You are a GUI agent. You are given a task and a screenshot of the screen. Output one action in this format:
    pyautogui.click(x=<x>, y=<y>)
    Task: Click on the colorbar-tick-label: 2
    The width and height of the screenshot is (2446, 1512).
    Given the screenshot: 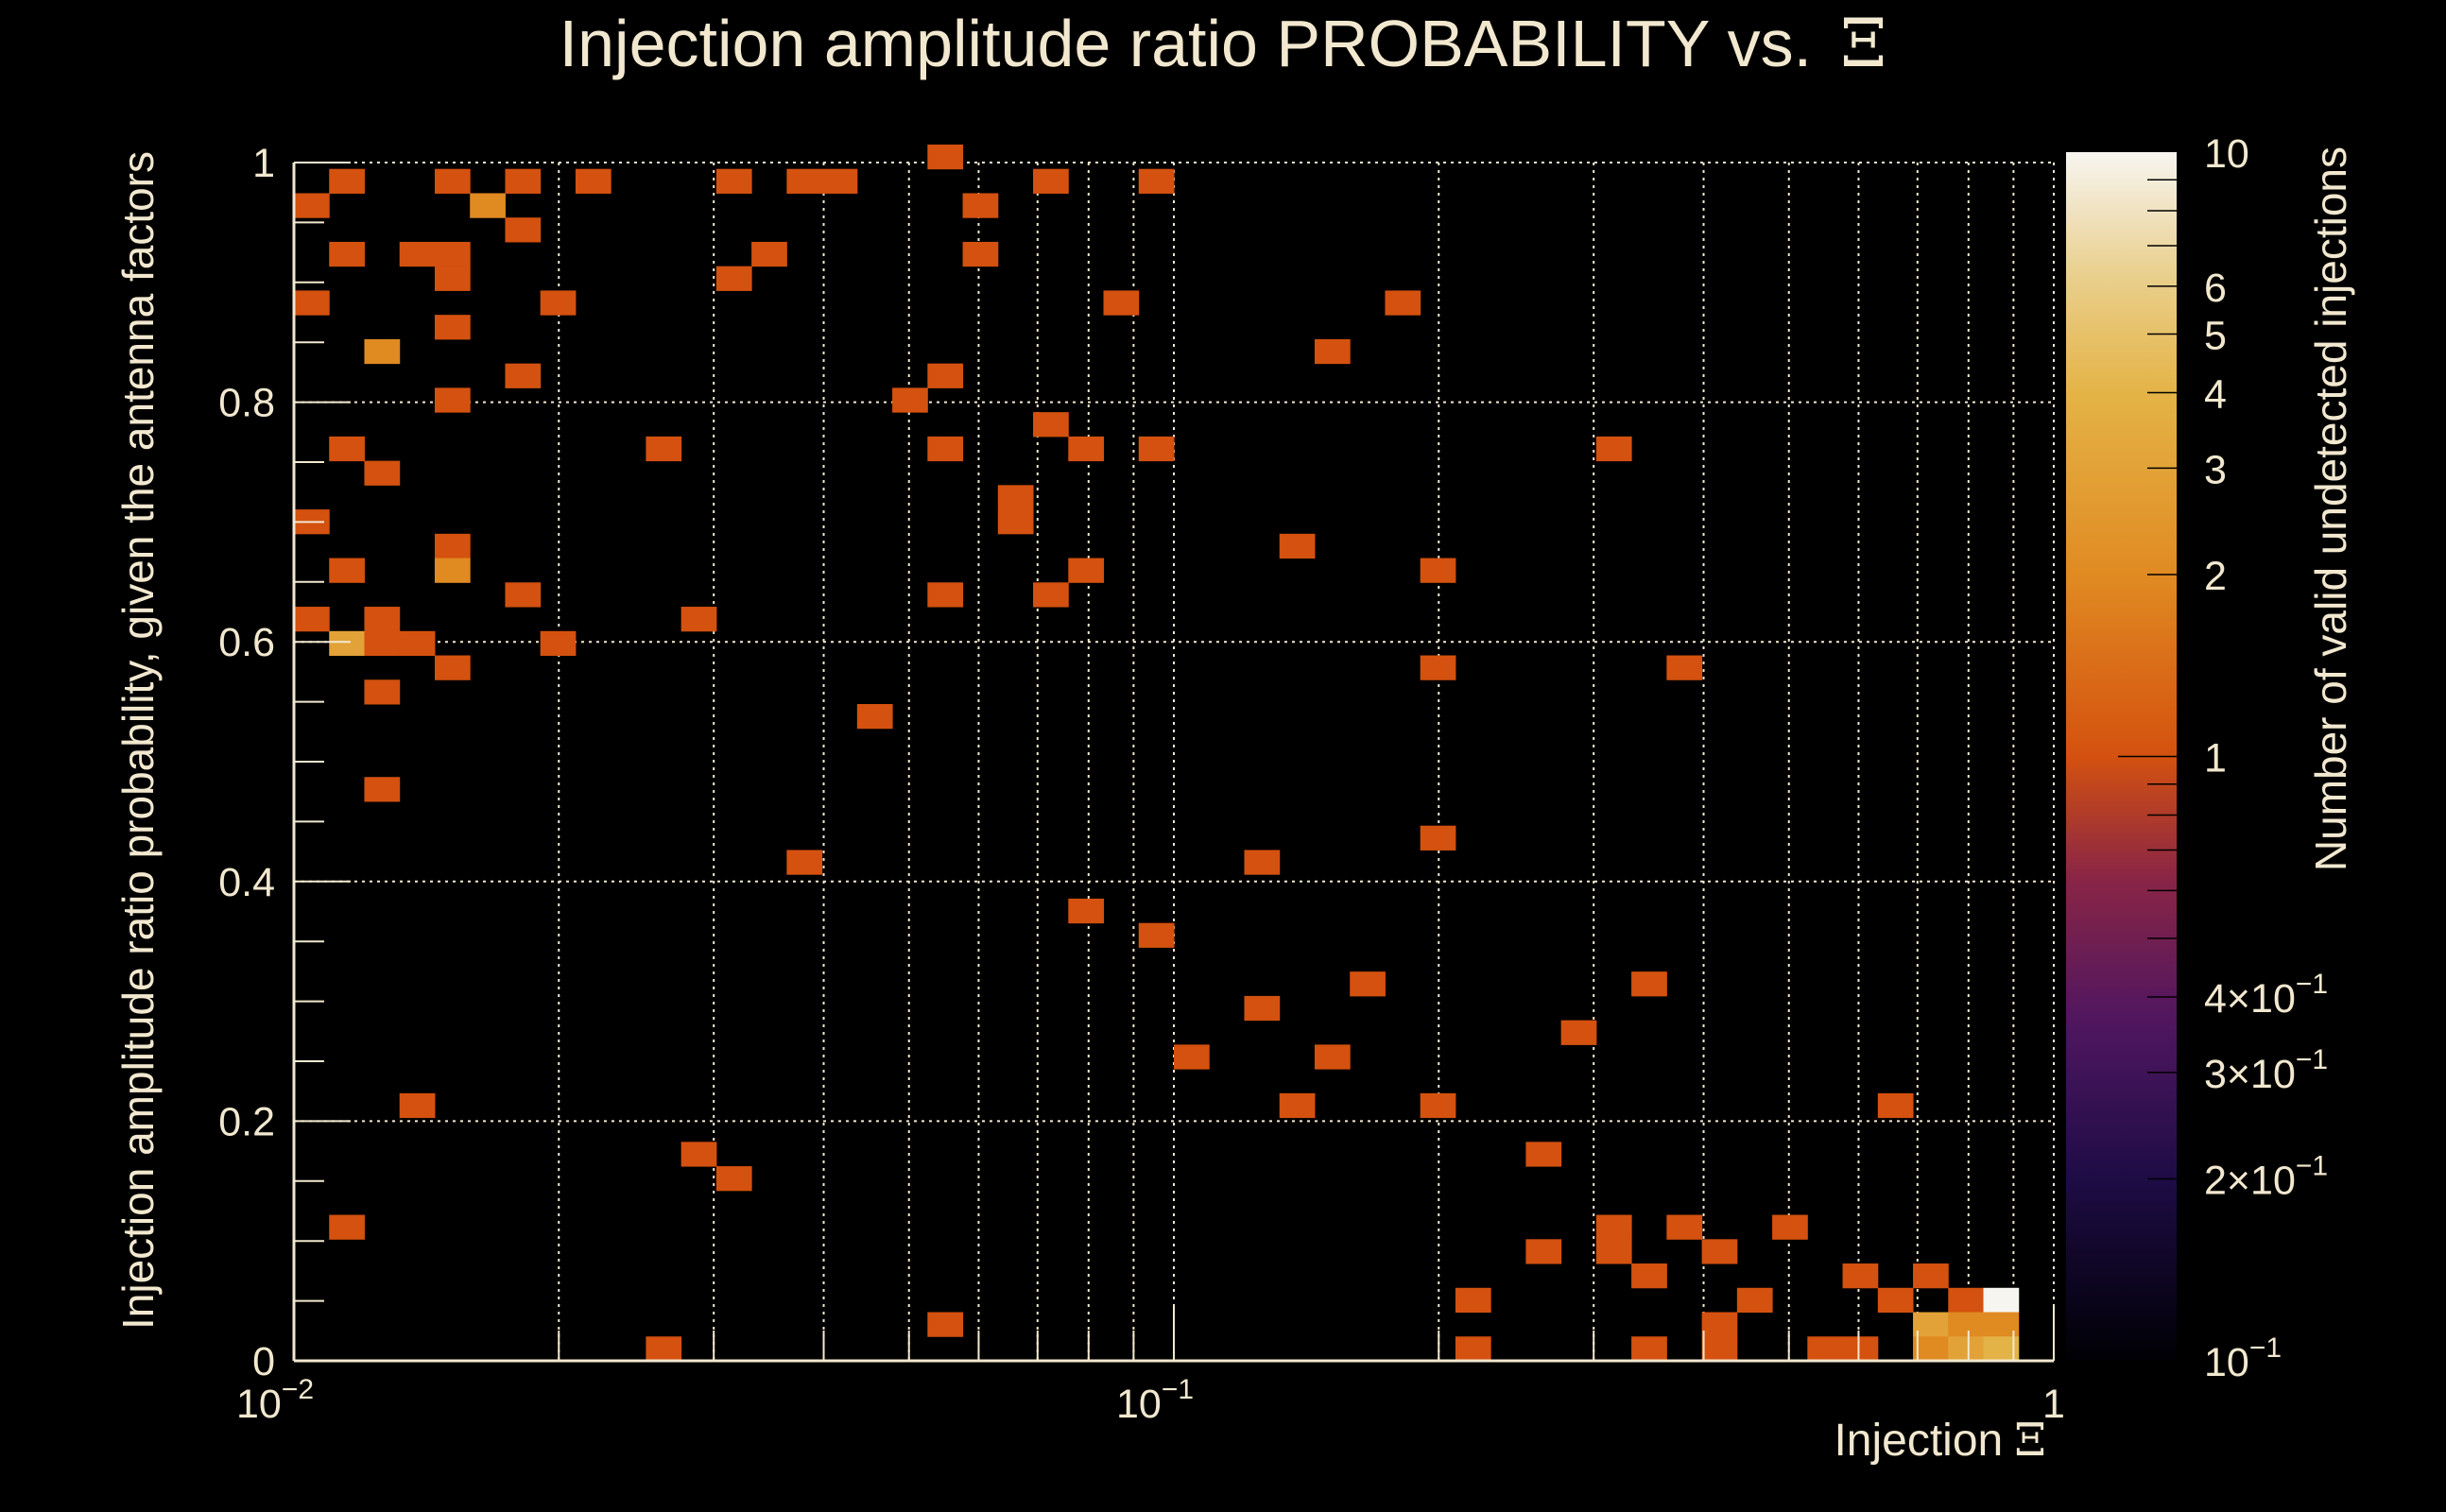 What is the action you would take?
    pyautogui.click(x=2215, y=576)
    